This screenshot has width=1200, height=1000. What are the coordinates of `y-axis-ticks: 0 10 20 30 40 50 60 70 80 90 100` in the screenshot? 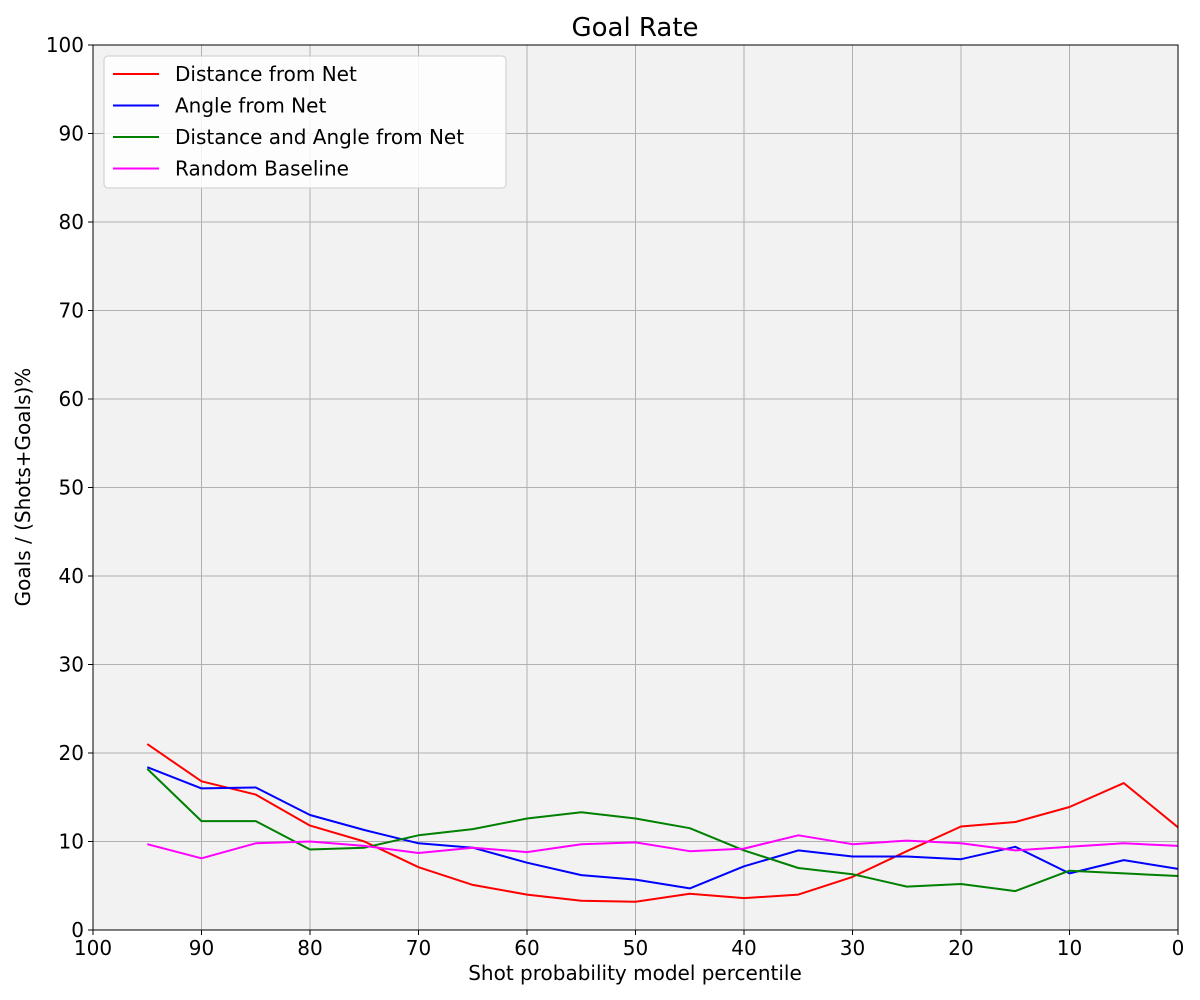 It's located at (69, 487).